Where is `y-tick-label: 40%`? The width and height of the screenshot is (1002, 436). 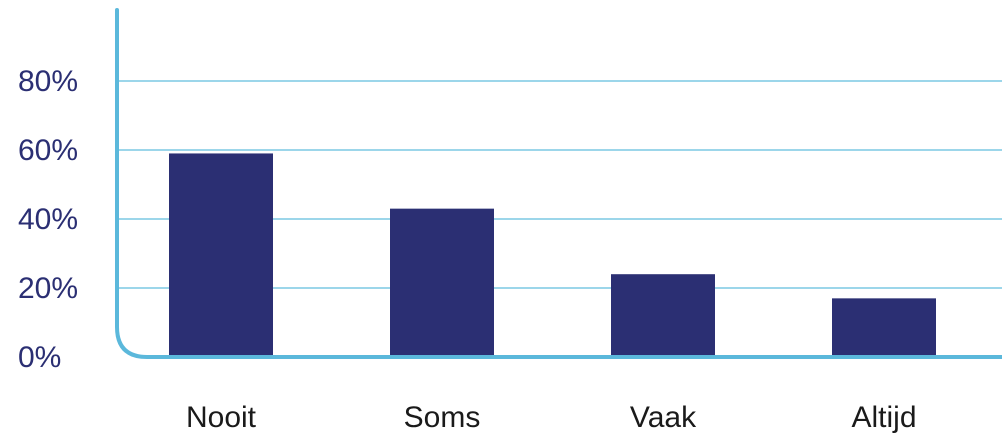 y-tick-label: 40% is located at coordinates (48, 219).